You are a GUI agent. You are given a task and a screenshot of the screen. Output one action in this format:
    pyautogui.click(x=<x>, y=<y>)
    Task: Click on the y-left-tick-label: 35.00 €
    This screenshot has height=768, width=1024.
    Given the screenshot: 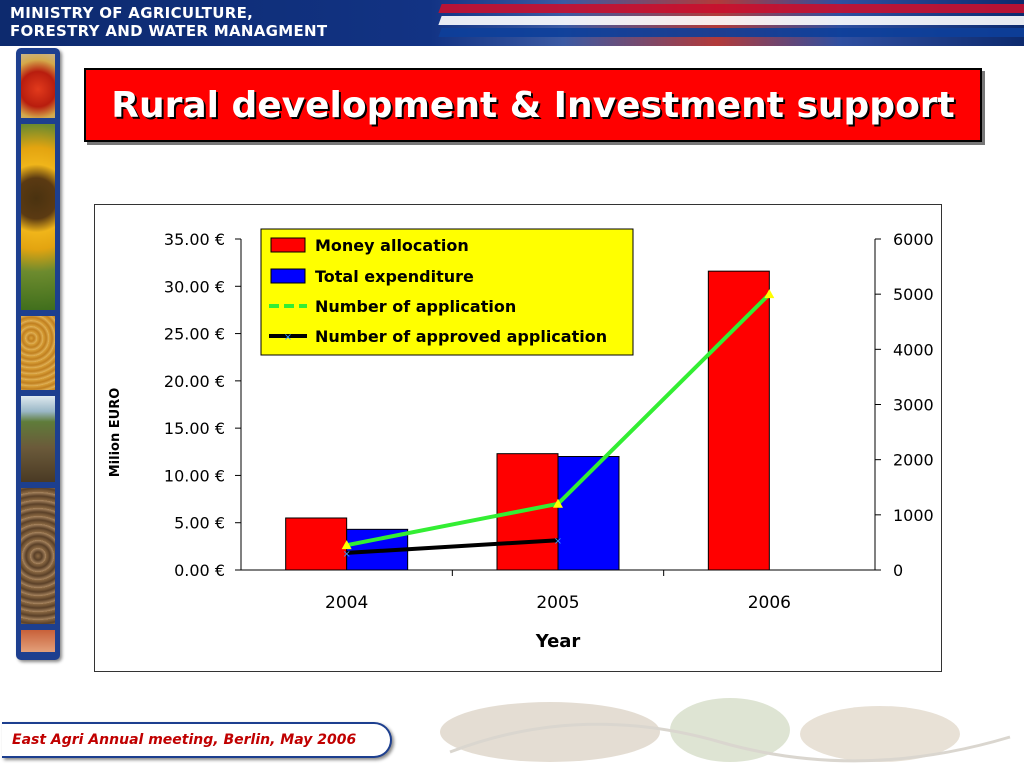 What is the action you would take?
    pyautogui.click(x=194, y=239)
    